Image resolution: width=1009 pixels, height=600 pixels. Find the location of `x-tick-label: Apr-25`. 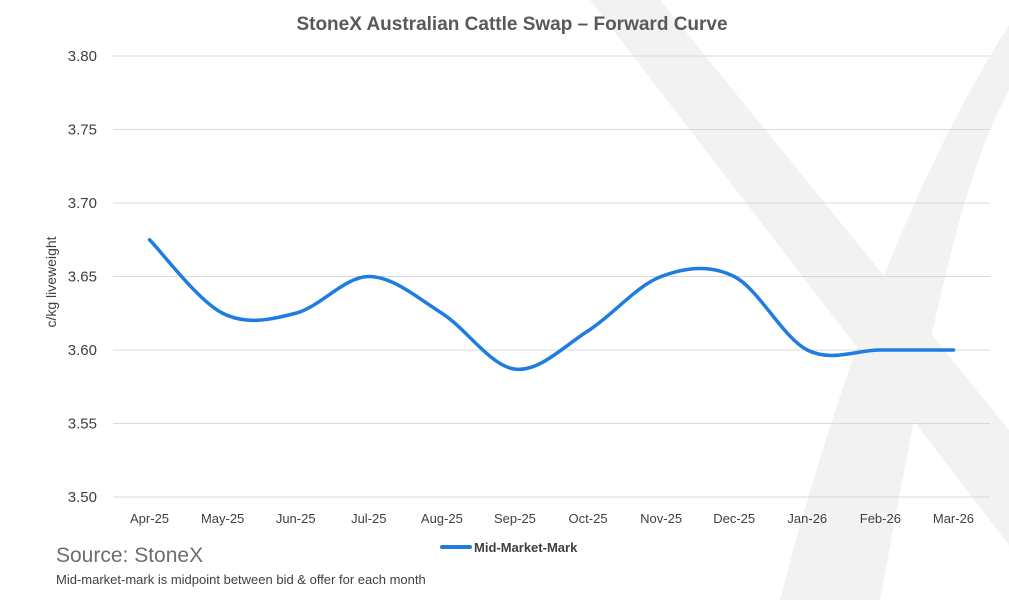

x-tick-label: Apr-25 is located at coordinates (149, 518).